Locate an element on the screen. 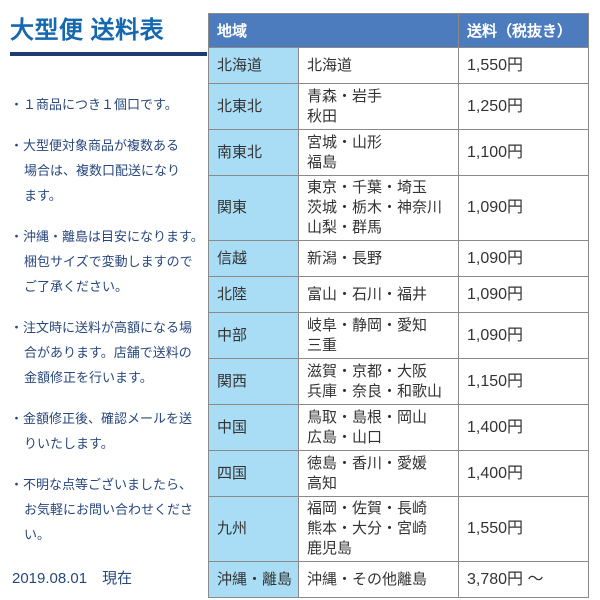  prefectures-cell: 青森・岩手 秋田 is located at coordinates (378, 106).